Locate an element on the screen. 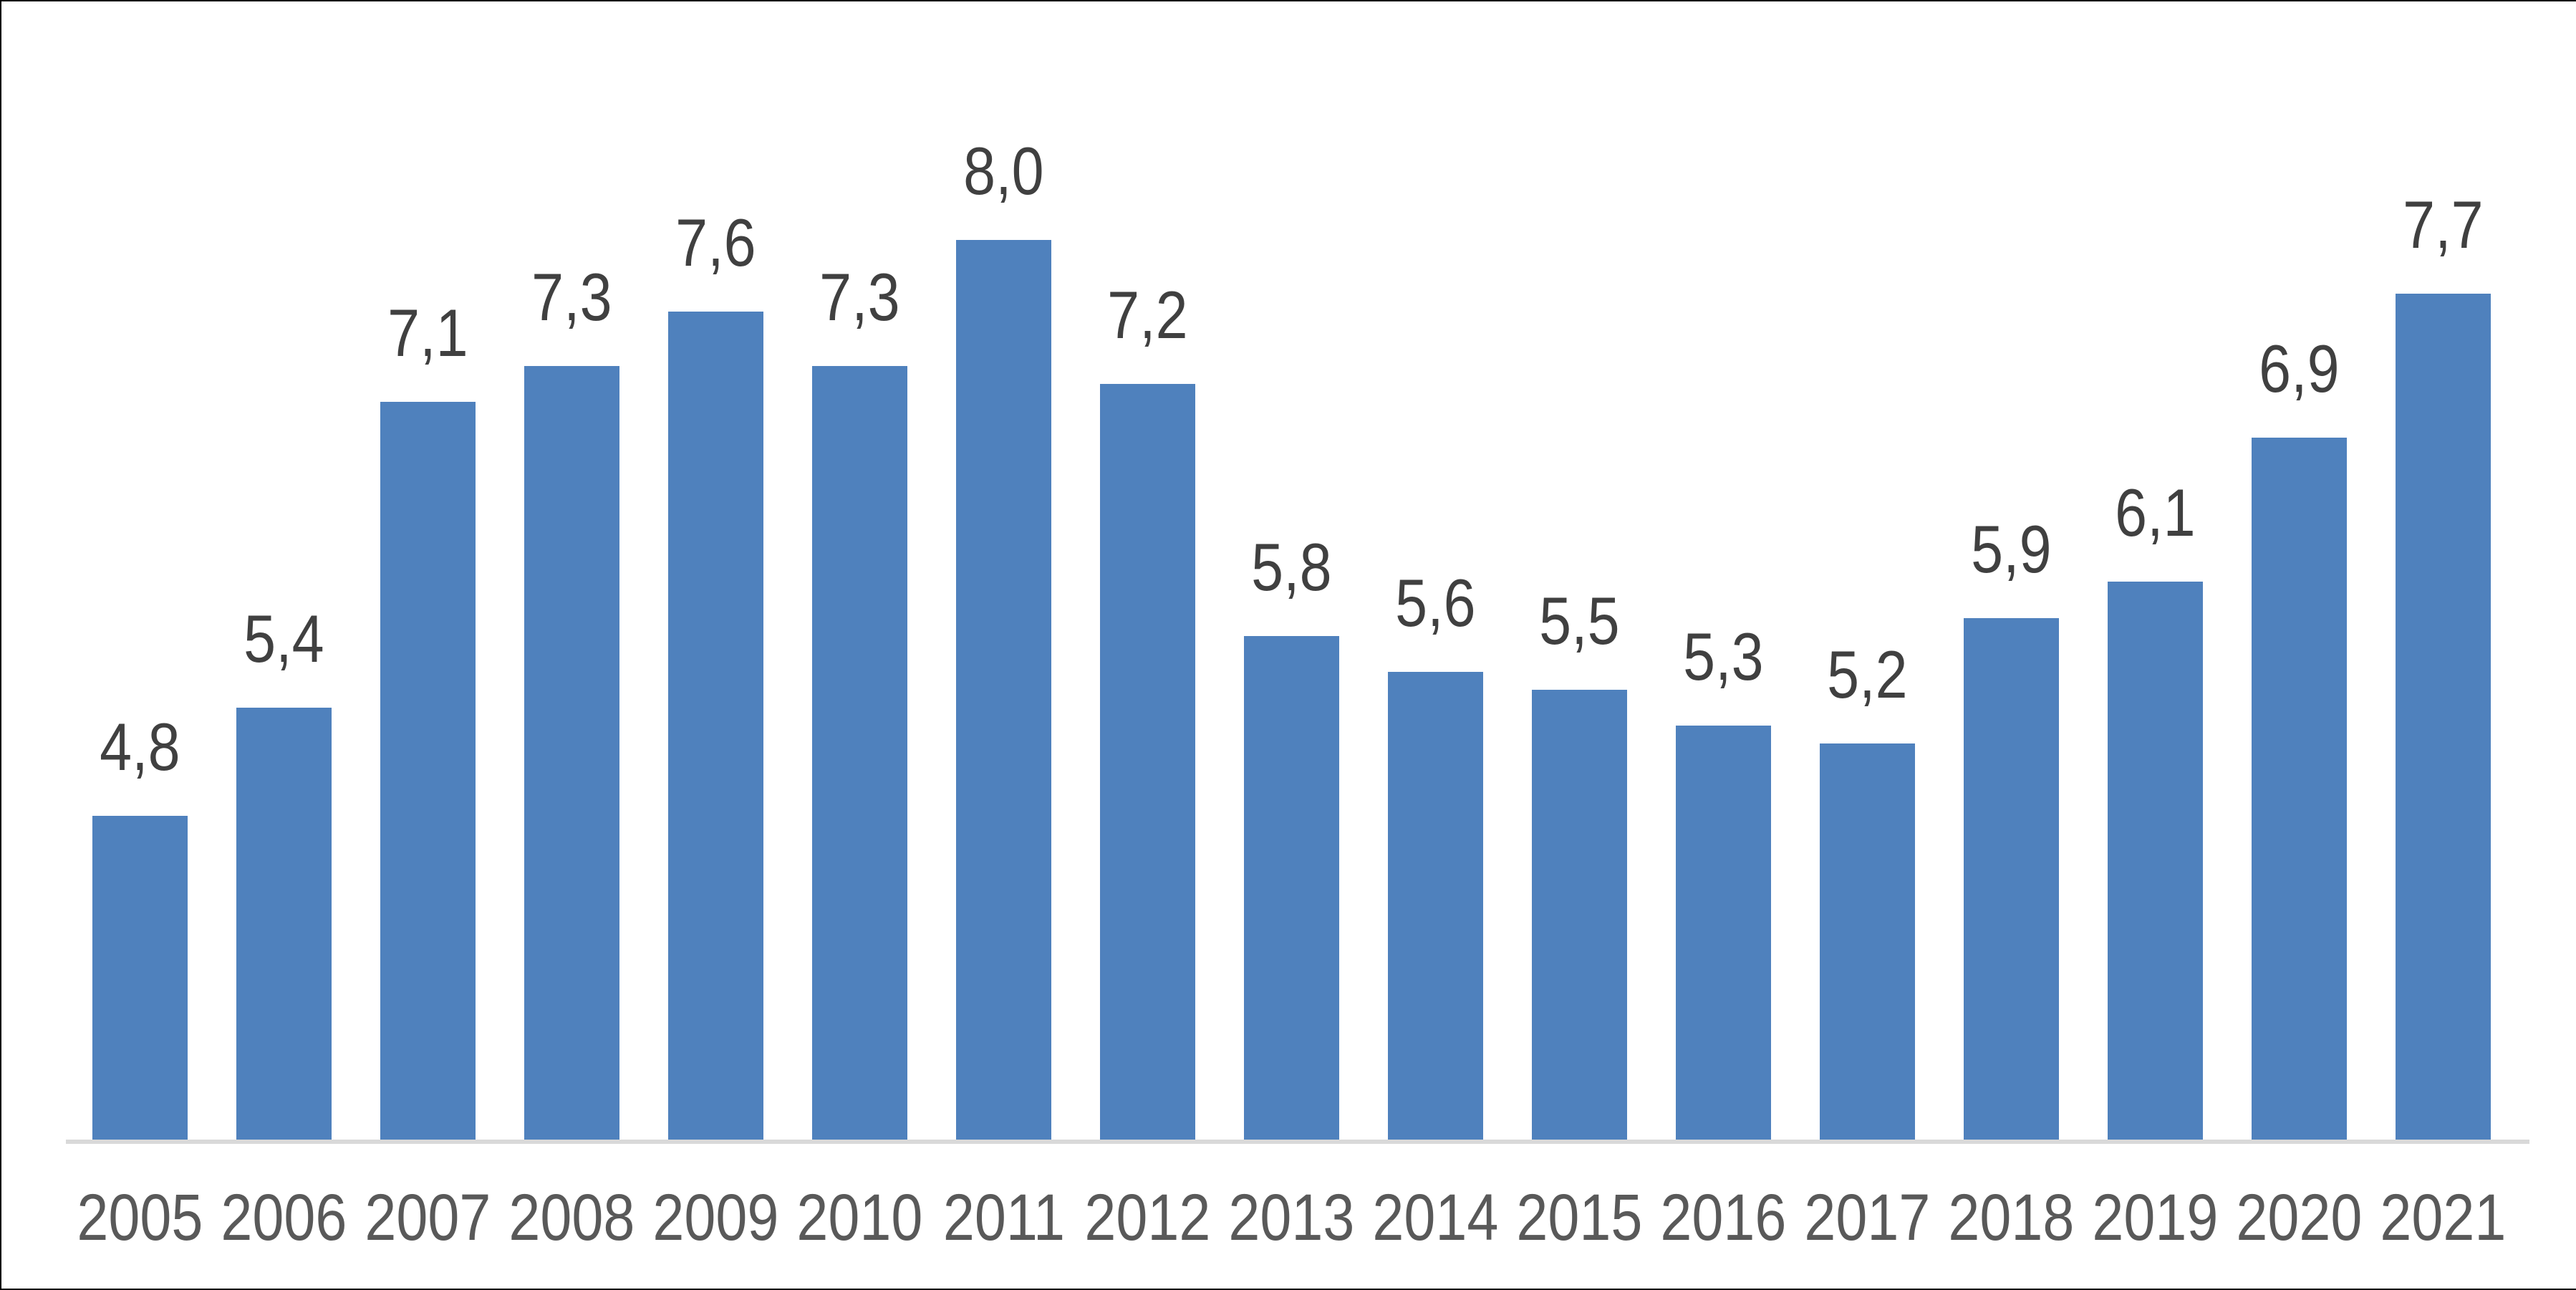 This screenshot has height=1290, width=2576. x-axis-tick-text: 2019 is located at coordinates (2155, 1217).